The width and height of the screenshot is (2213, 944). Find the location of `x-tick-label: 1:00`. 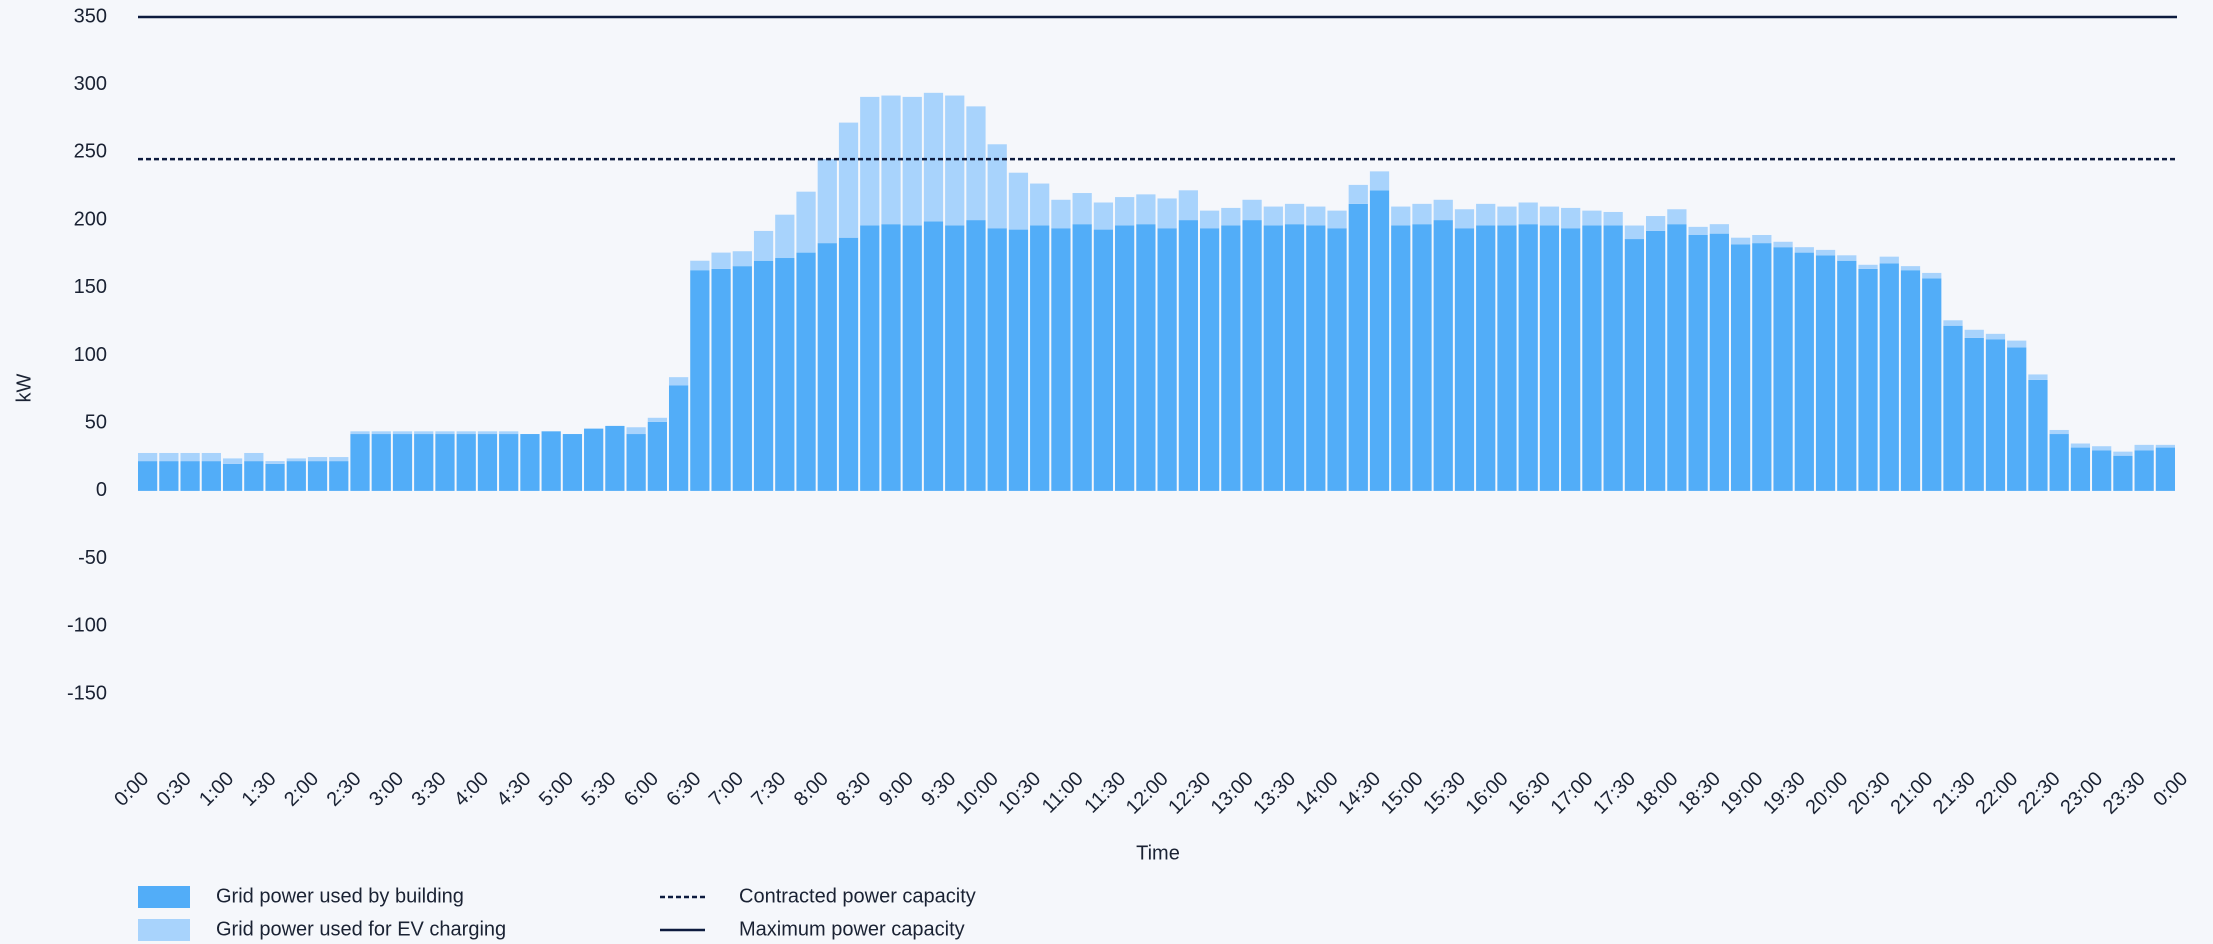

x-tick-label: 1:00 is located at coordinates (216, 789).